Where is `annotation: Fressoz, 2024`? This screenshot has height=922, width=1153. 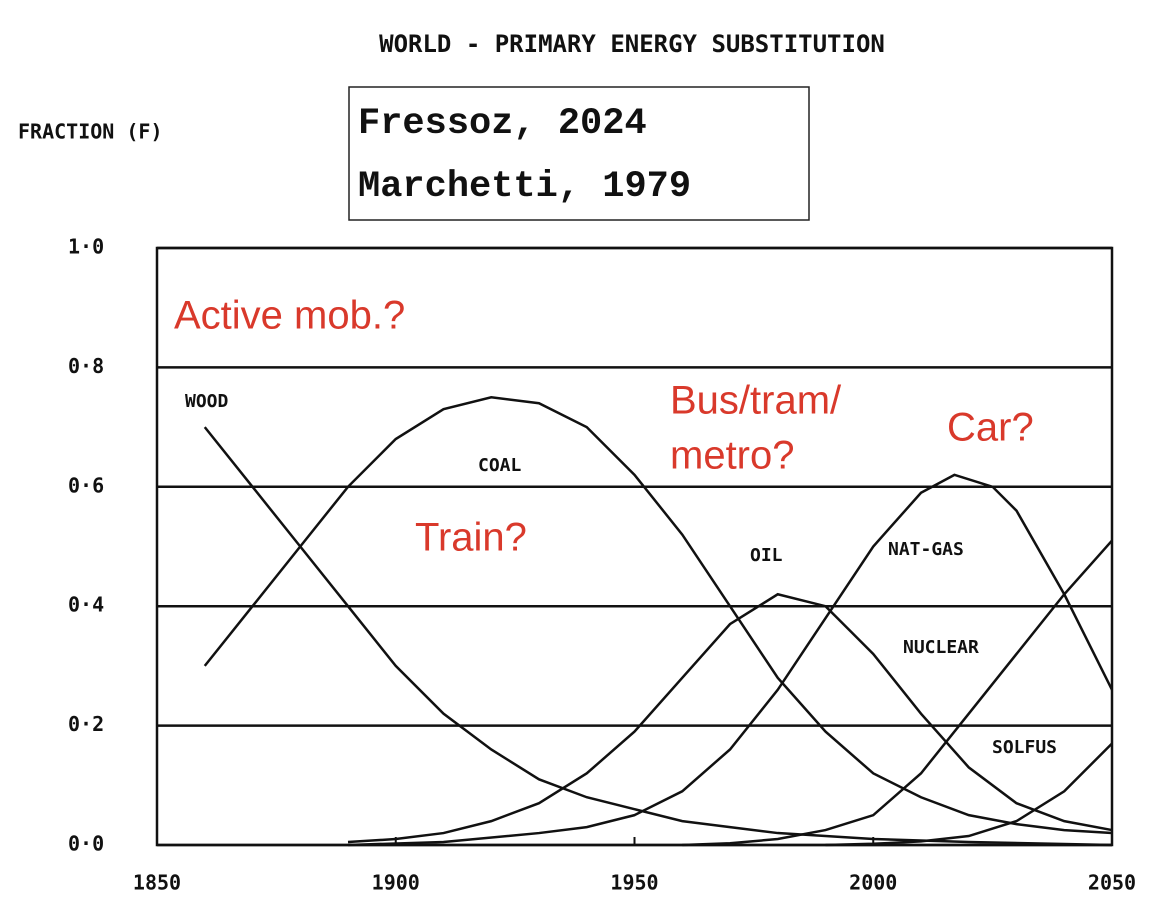 annotation: Fressoz, 2024 is located at coordinates (502, 124).